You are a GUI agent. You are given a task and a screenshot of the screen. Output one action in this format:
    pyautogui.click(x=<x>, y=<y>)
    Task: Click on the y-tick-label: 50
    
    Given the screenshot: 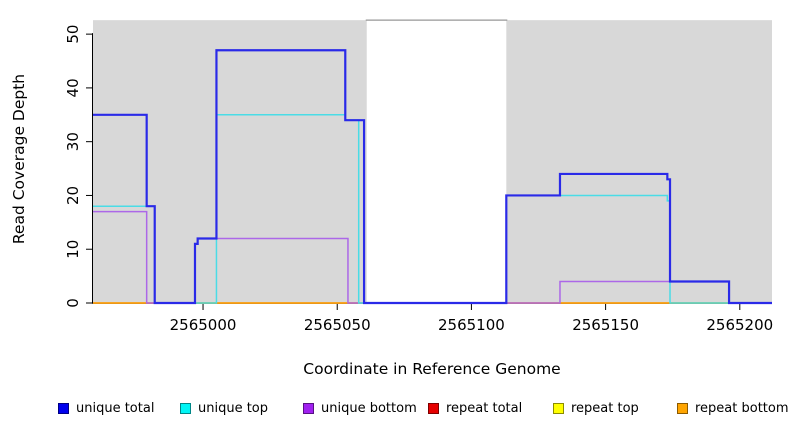 What is the action you would take?
    pyautogui.click(x=73, y=34)
    